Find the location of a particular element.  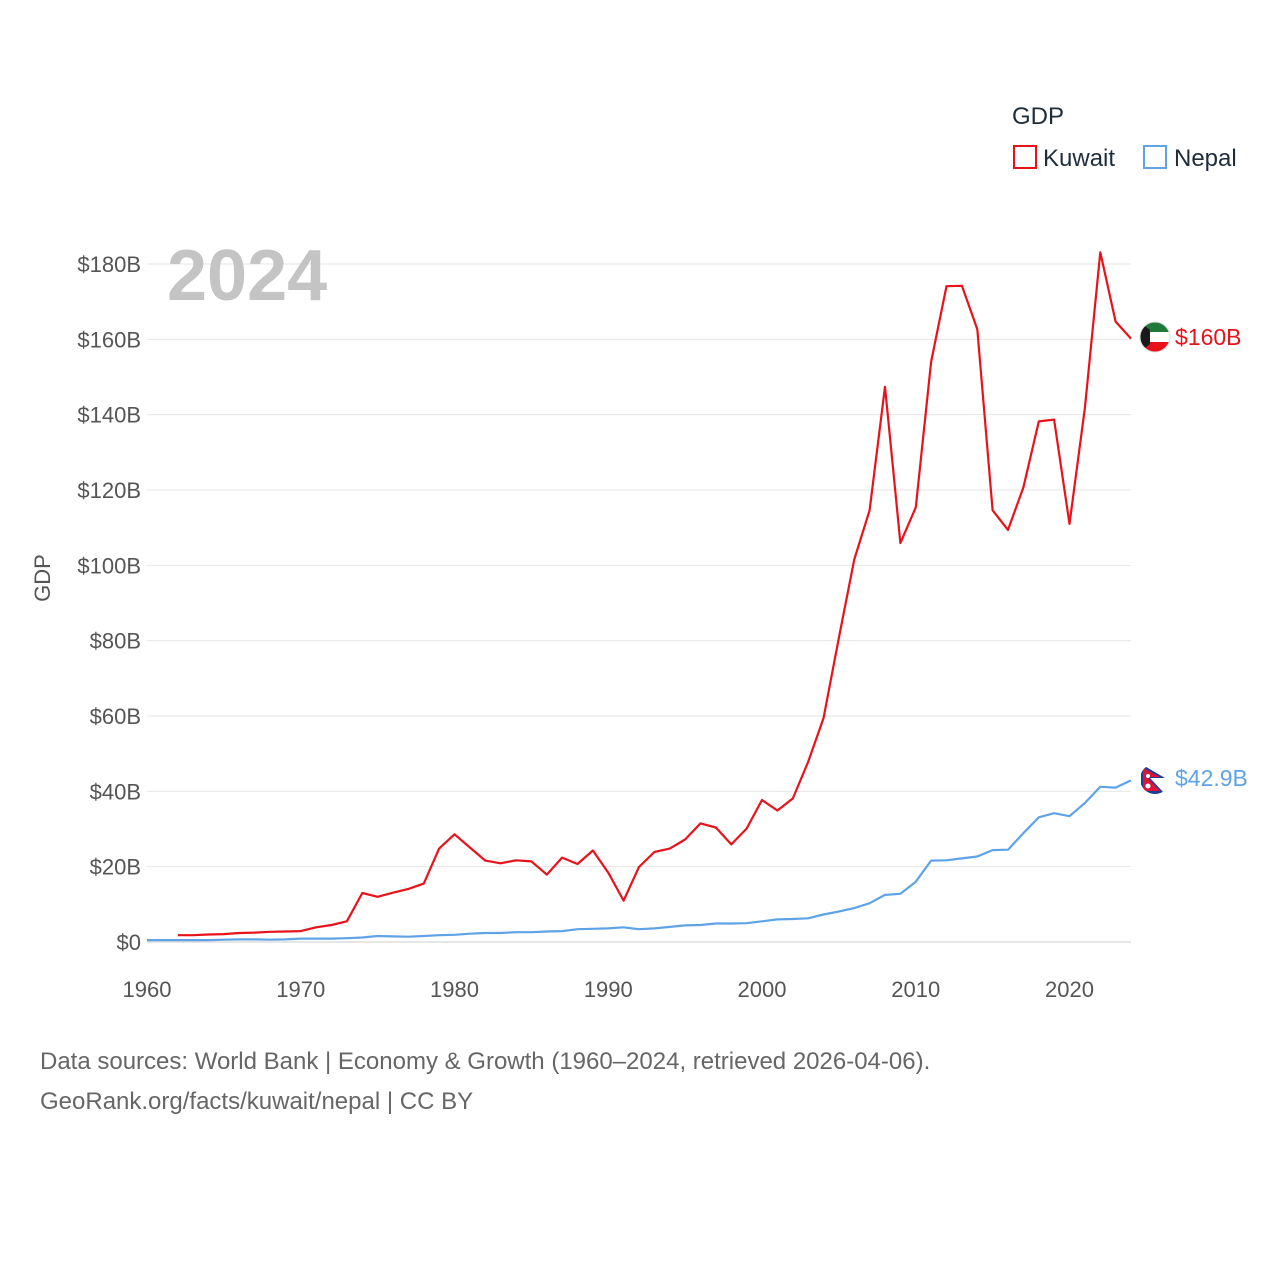

y-tick-label: $180B is located at coordinates (109, 264).